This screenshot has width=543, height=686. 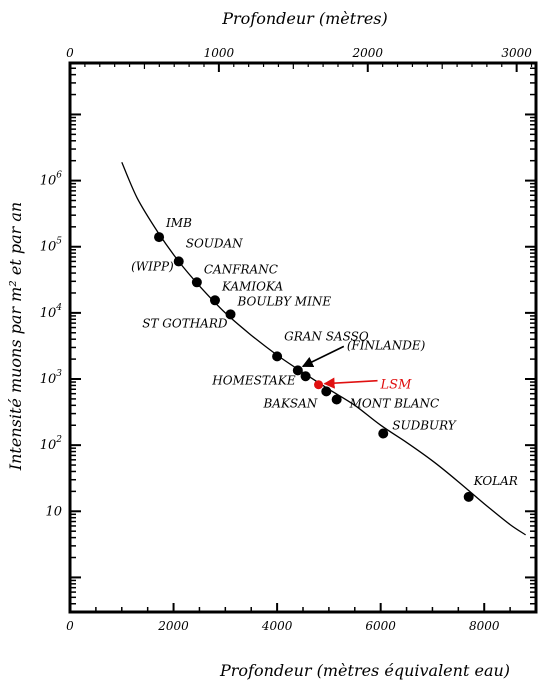 I want to click on point-sudbury, so click(x=383, y=433).